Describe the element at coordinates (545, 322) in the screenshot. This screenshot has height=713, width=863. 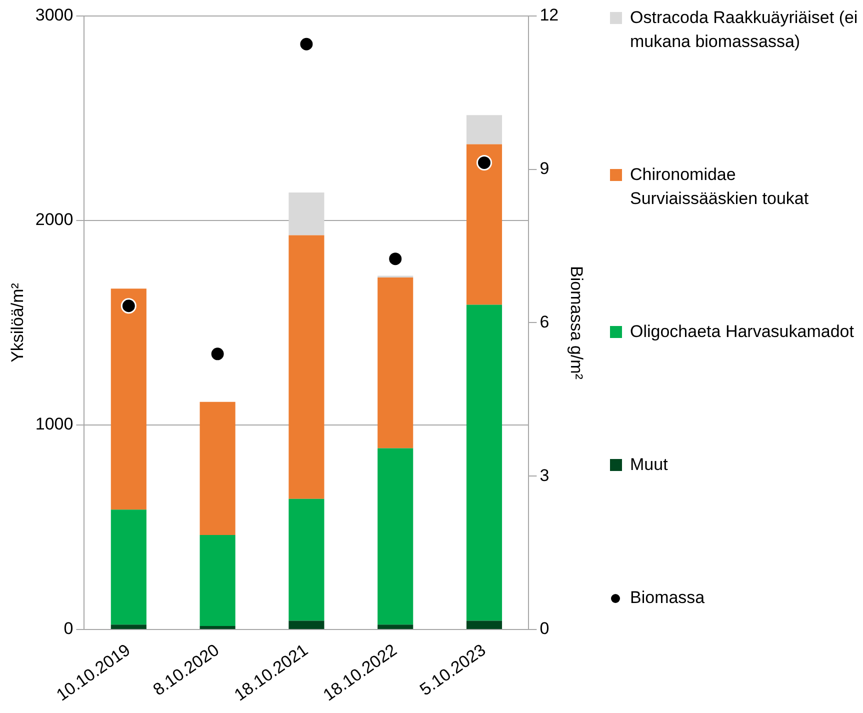
I see `y2-tick-label: 6` at that location.